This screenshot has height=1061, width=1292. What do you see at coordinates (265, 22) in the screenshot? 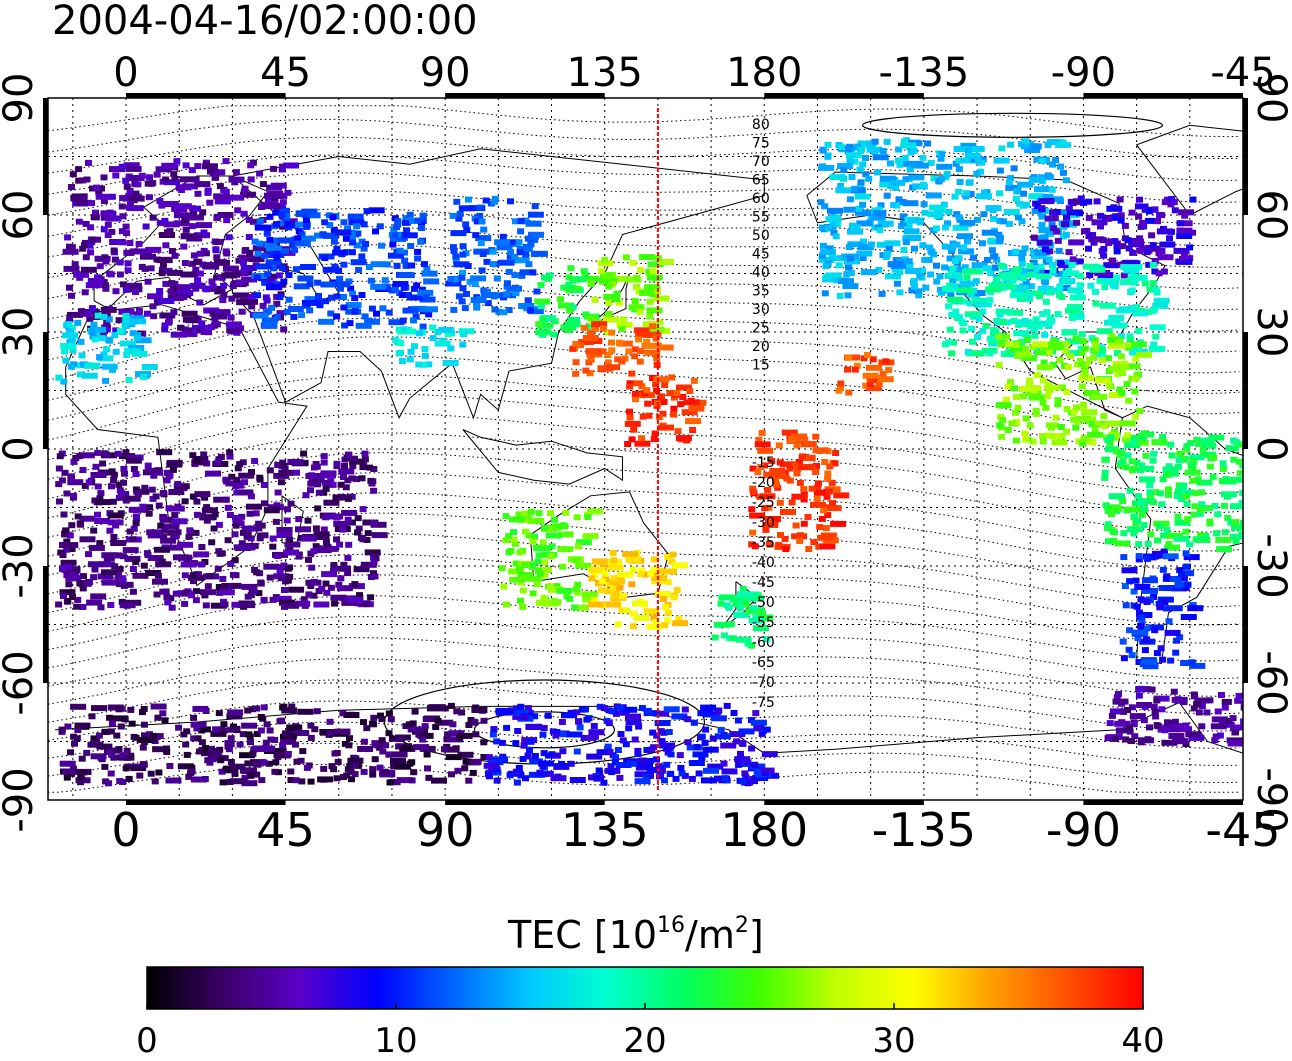
I see `map-title: 2004-04-16/02:00:00` at bounding box center [265, 22].